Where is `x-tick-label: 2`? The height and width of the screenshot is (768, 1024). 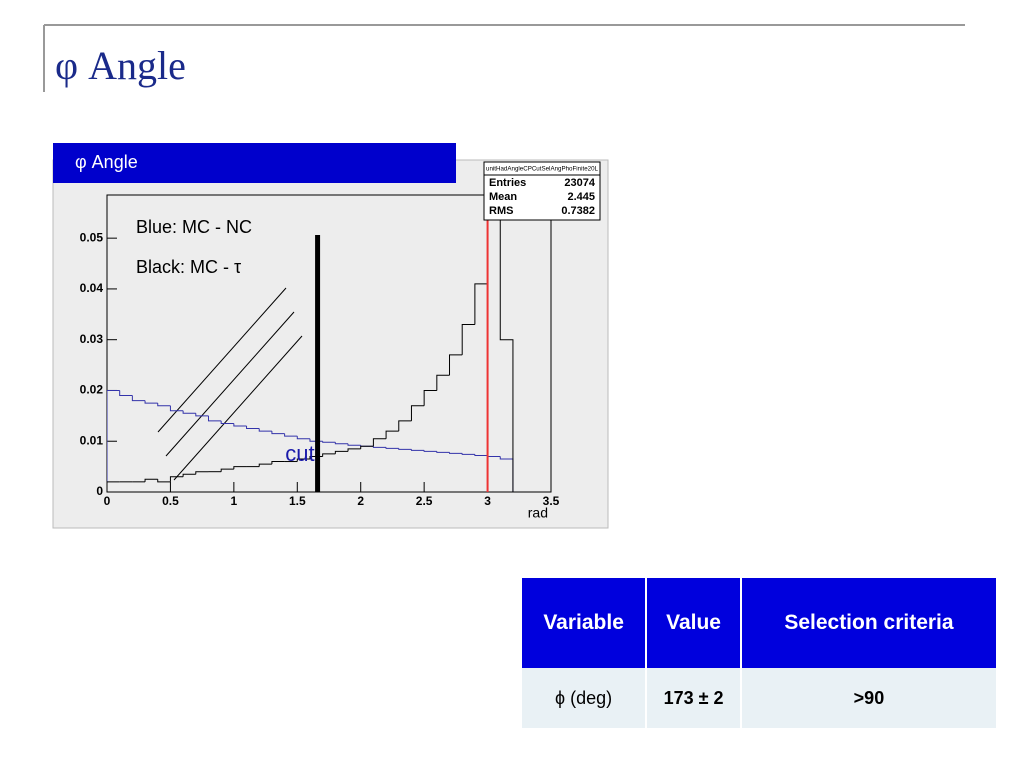 x-tick-label: 2 is located at coordinates (360, 501).